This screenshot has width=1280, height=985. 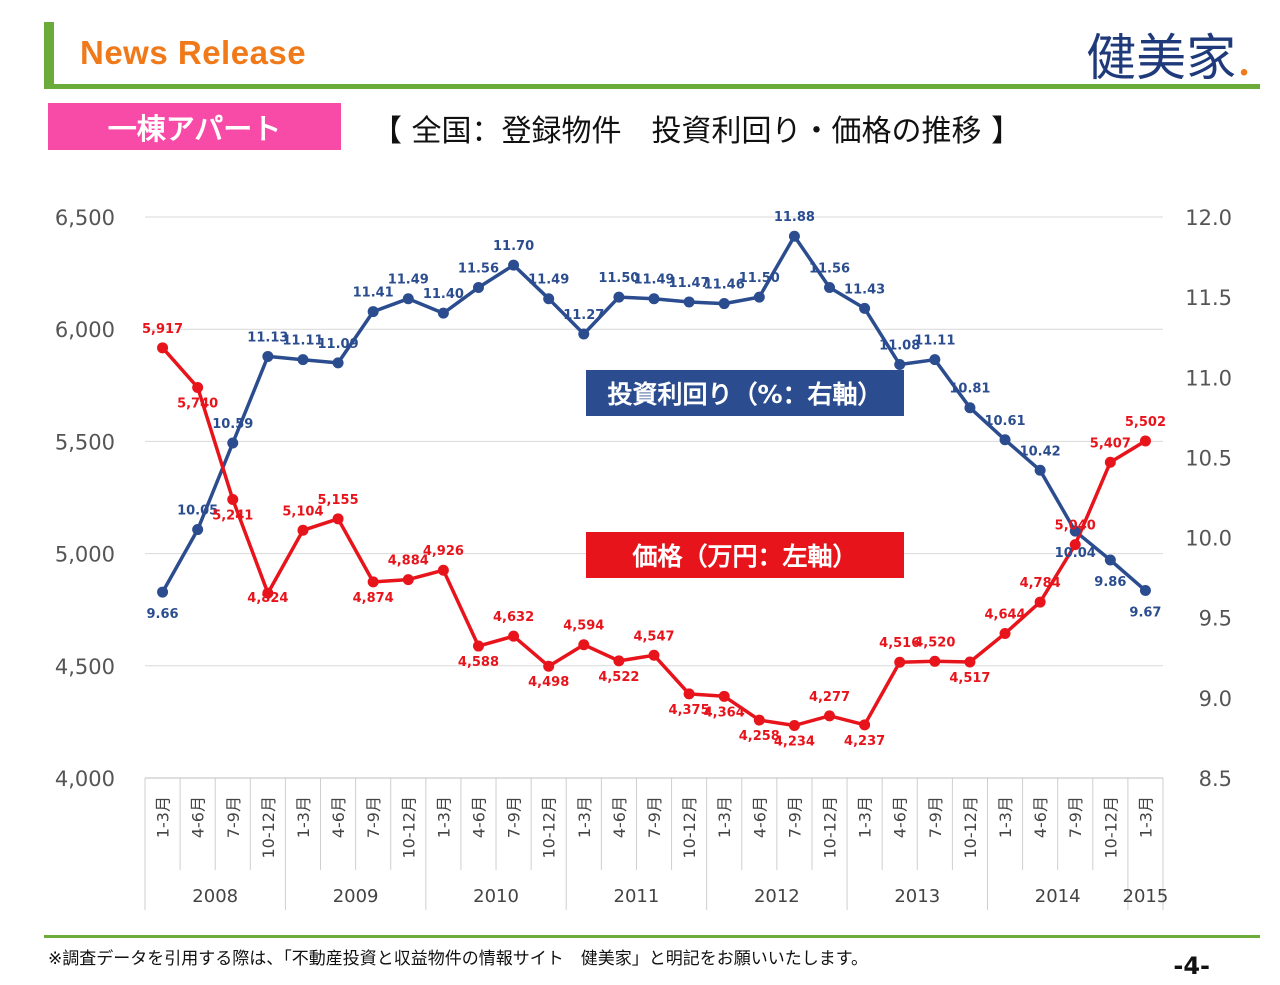 What do you see at coordinates (794, 741) in the screenshot?
I see `price-data-label: 4,234` at bounding box center [794, 741].